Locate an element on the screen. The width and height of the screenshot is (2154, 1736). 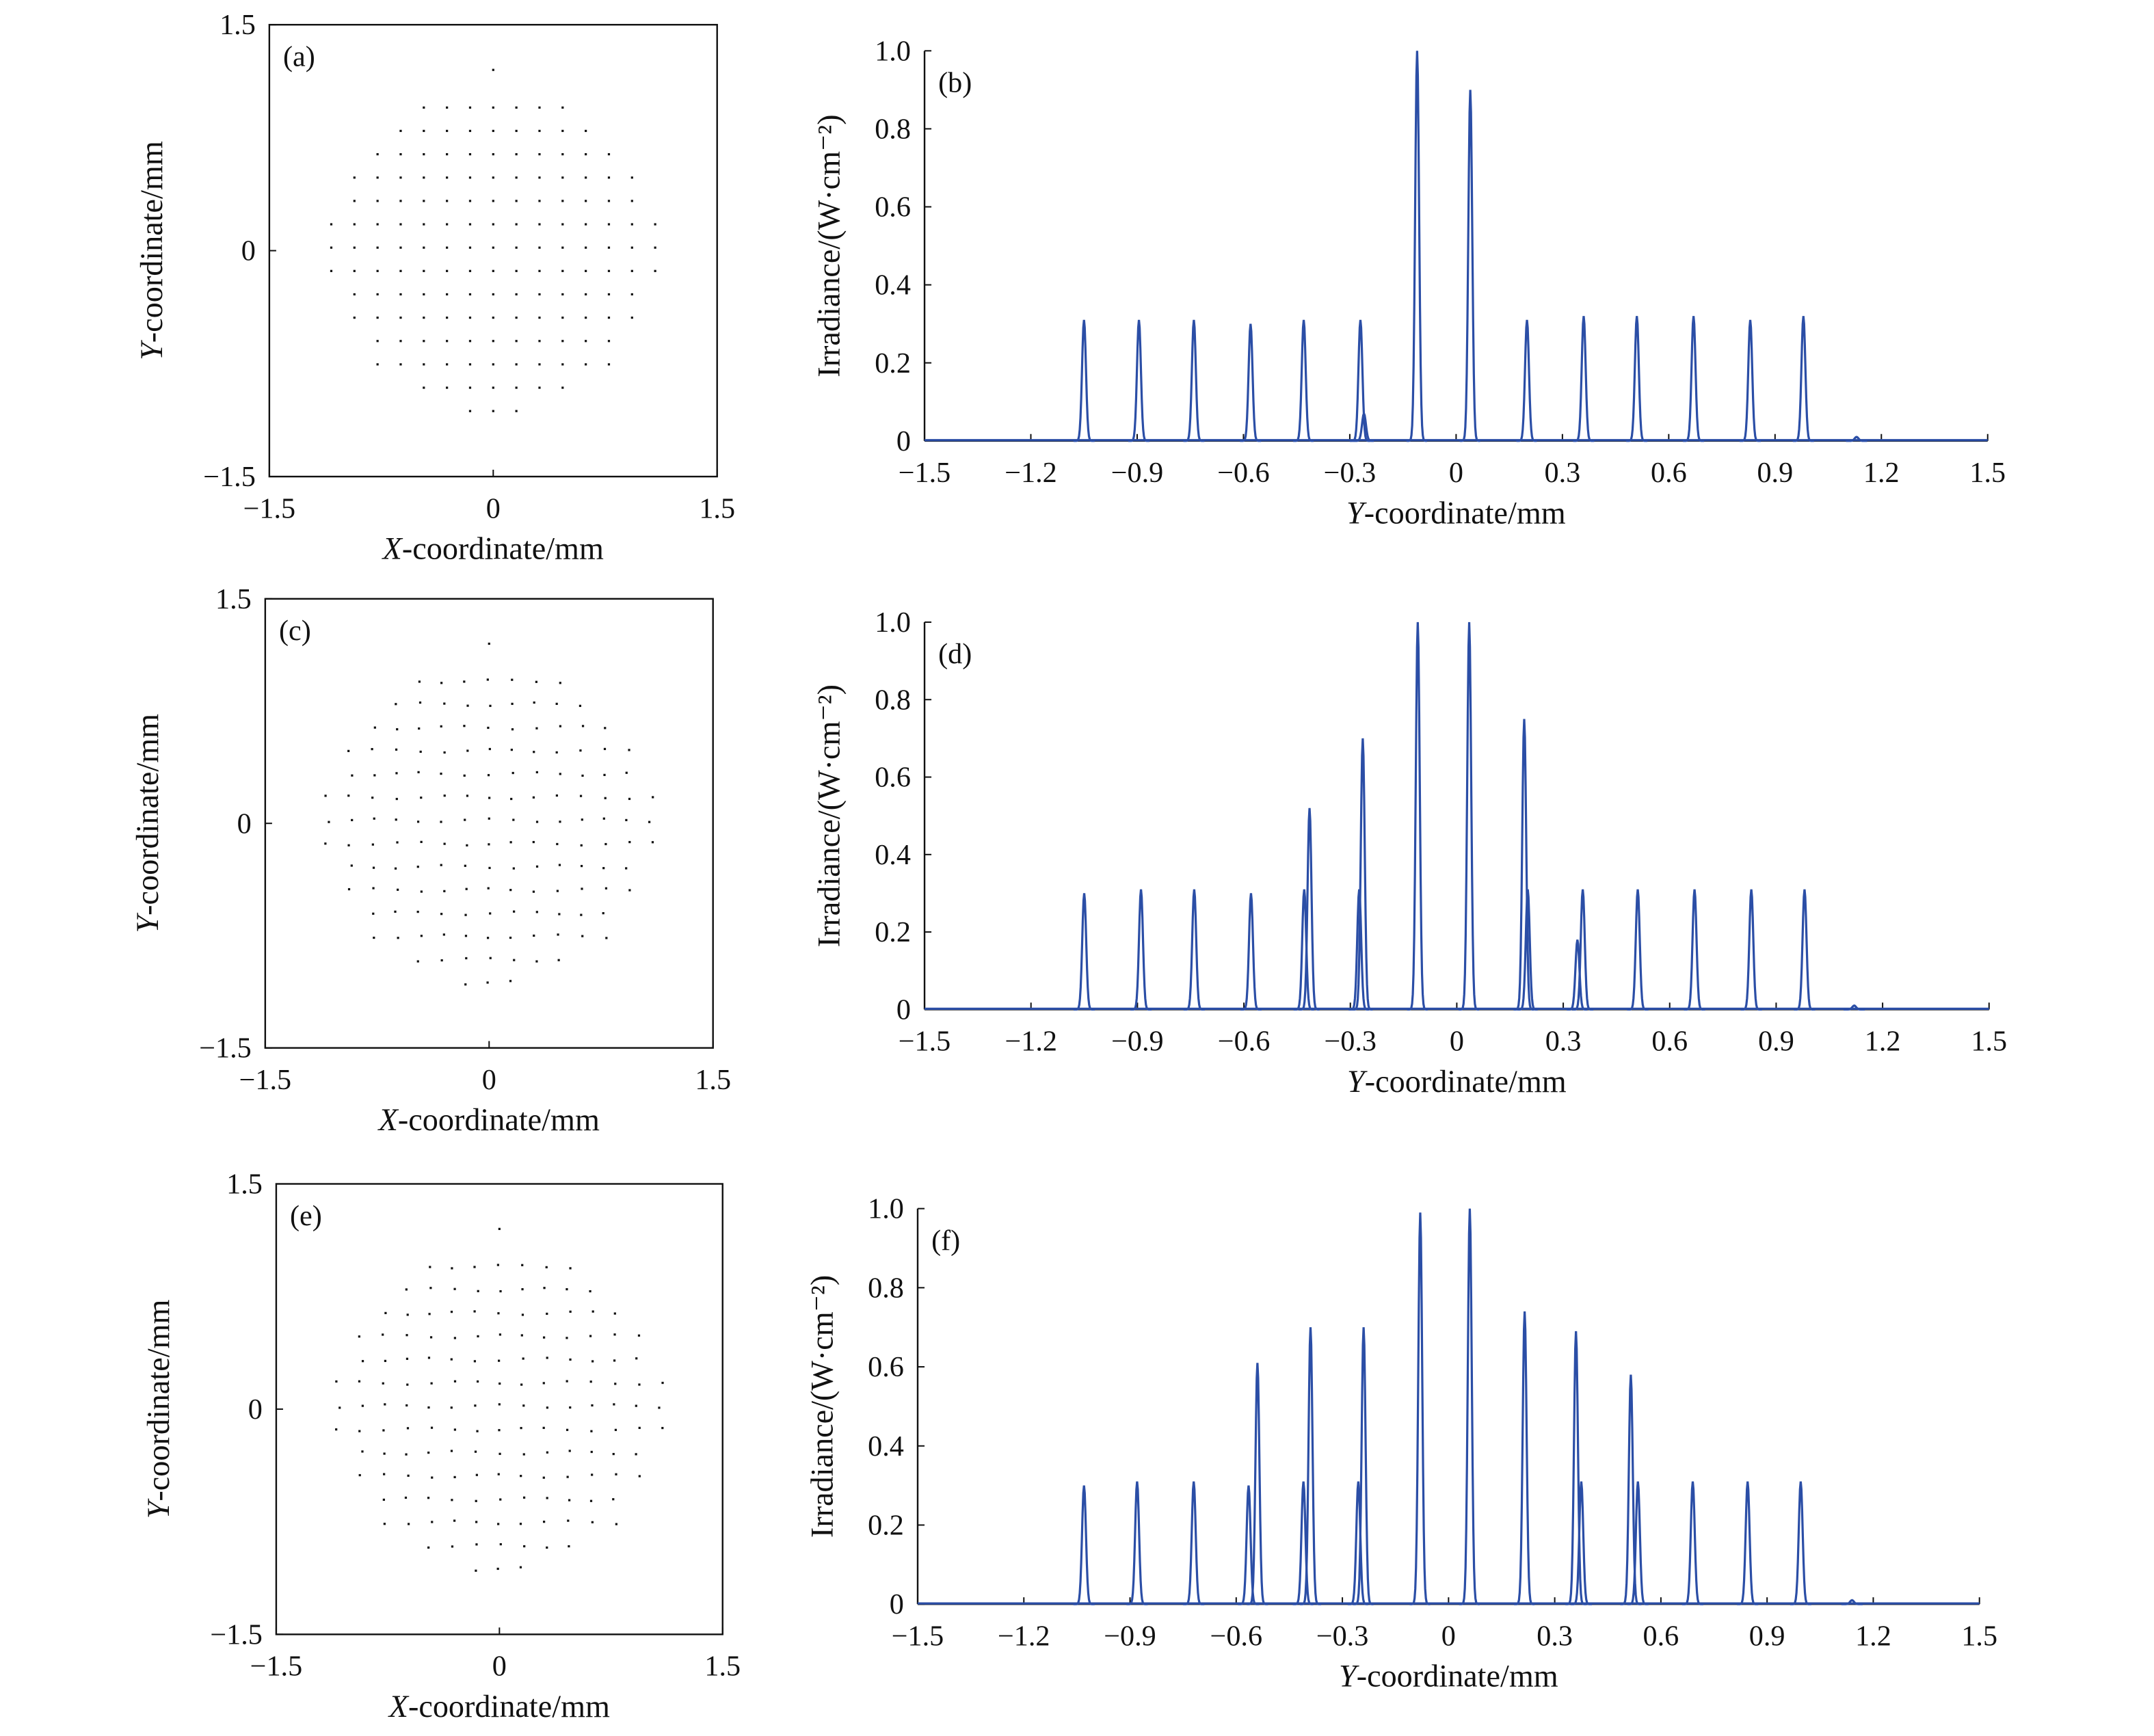
y-axis-label-var: Y is located at coordinates (147, 923).